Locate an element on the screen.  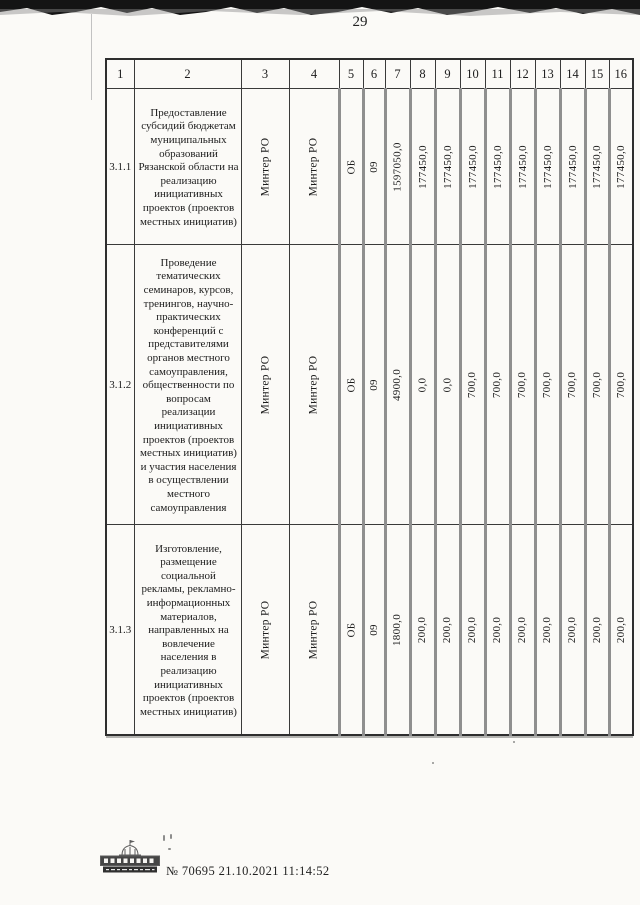
header-cell: 4 is located at coordinates (314, 73).